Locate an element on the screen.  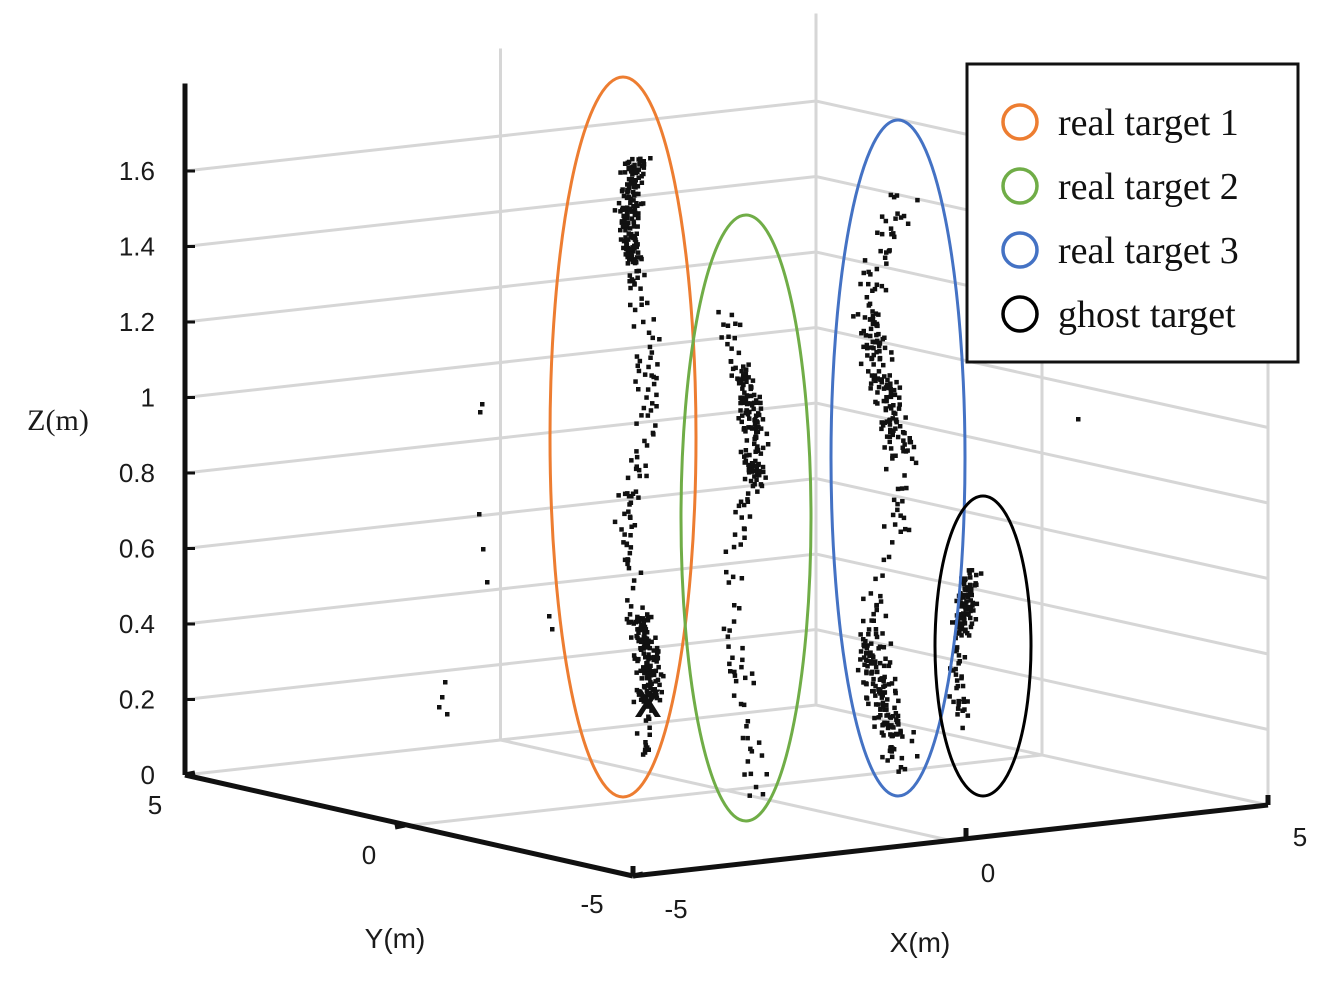
legend-marker is located at coordinates (1020, 122).